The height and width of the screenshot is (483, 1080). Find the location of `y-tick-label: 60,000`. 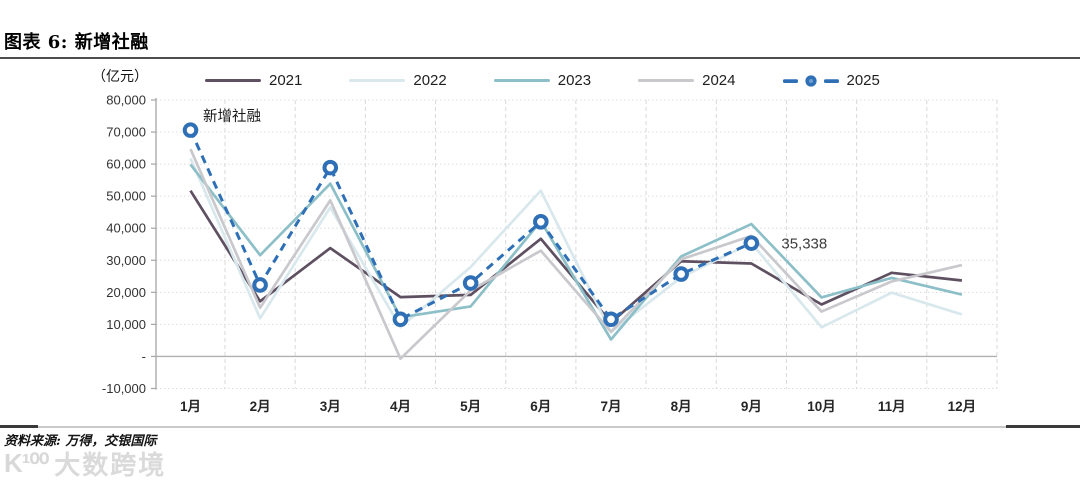

y-tick-label: 60,000 is located at coordinates (126, 164).